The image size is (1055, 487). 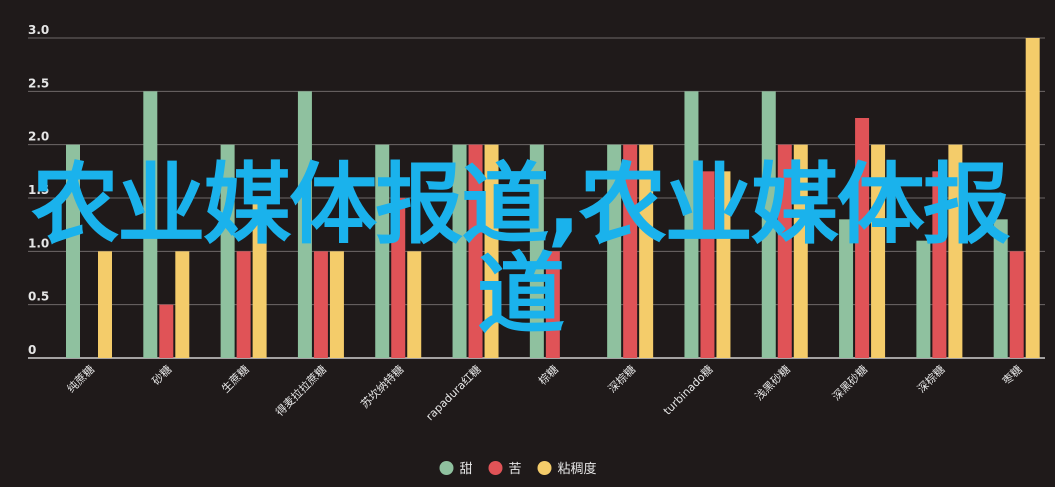 I want to click on x-tick-label: turbinado糖, so click(x=687, y=389).